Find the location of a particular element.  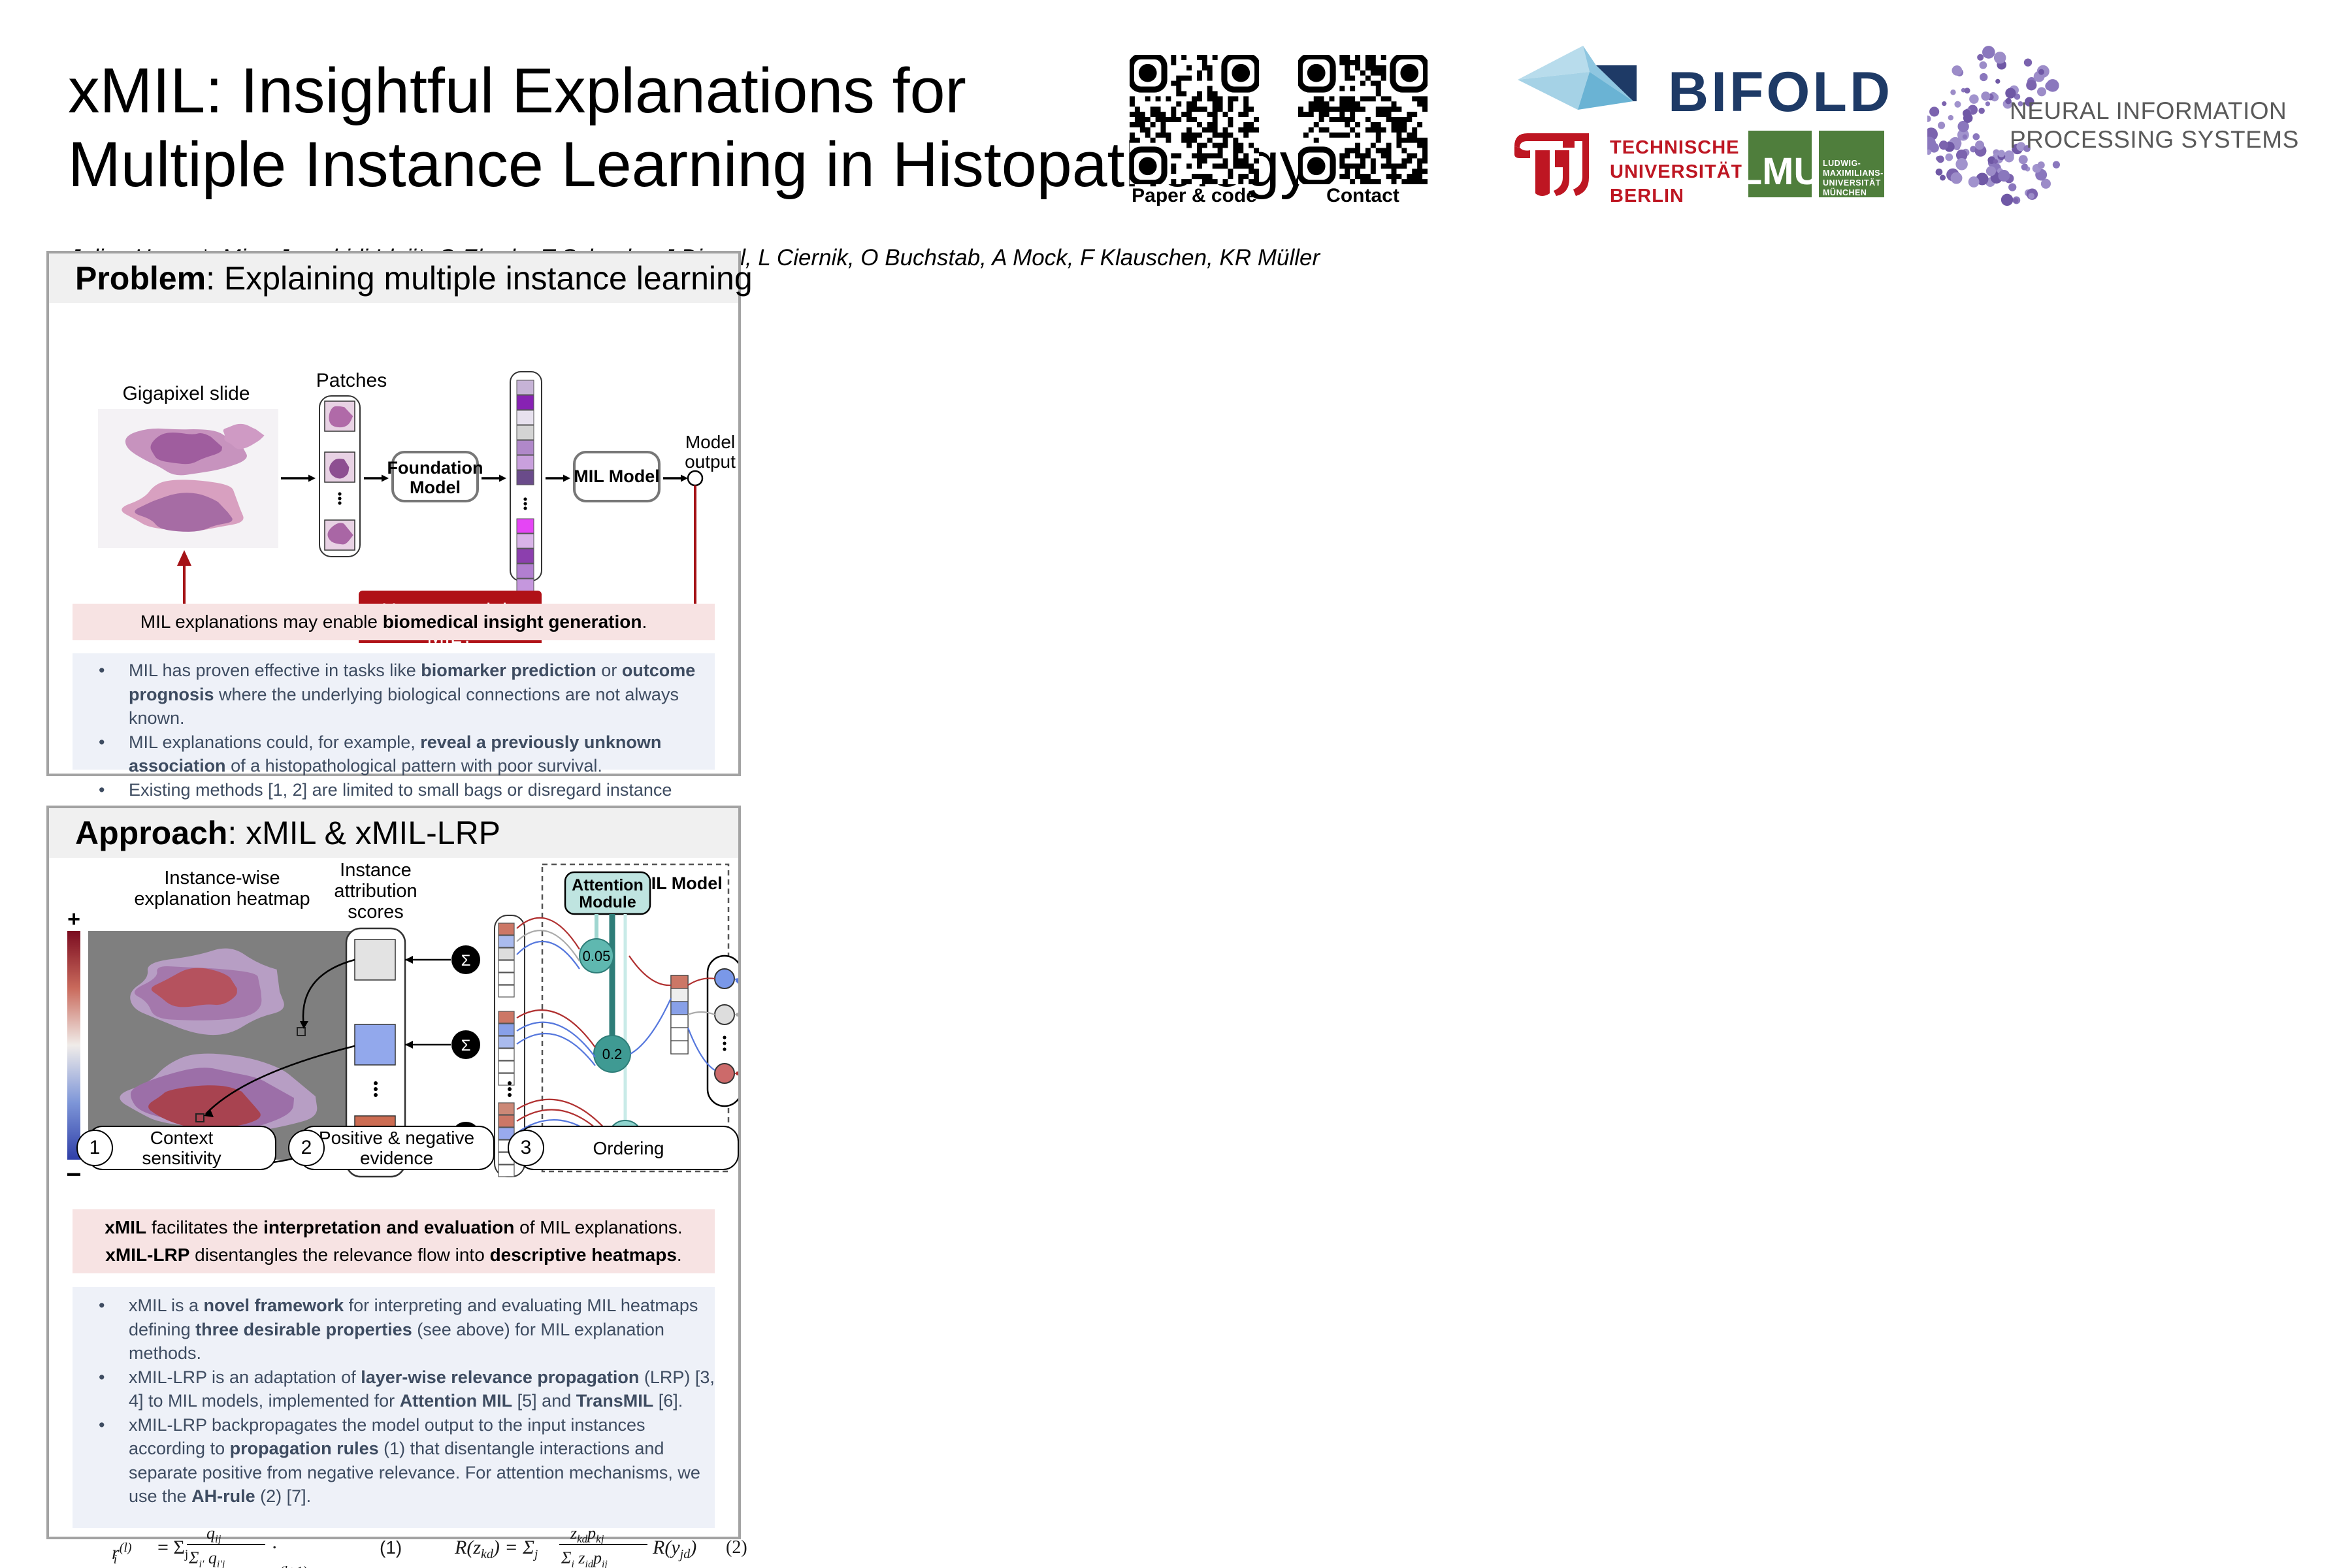

svg-text: scores is located at coordinates (375, 912).